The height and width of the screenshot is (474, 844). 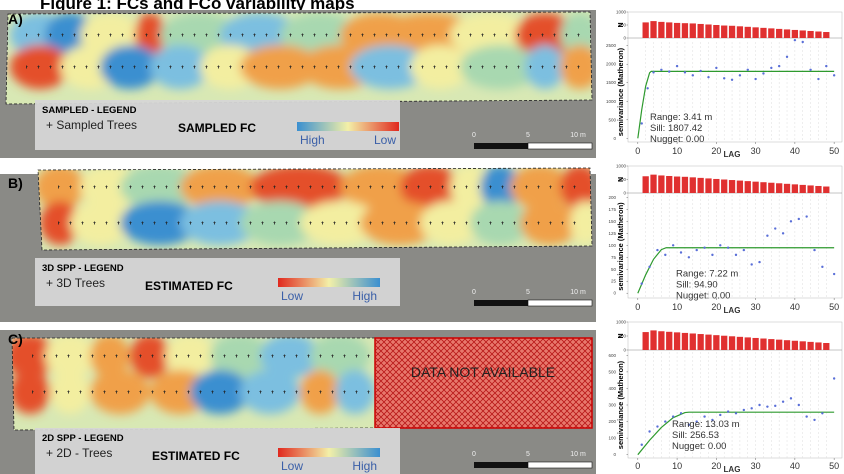 What do you see at coordinates (483, 372) in the screenshot?
I see `no-data-label: DATA NOT AVAILABLE` at bounding box center [483, 372].